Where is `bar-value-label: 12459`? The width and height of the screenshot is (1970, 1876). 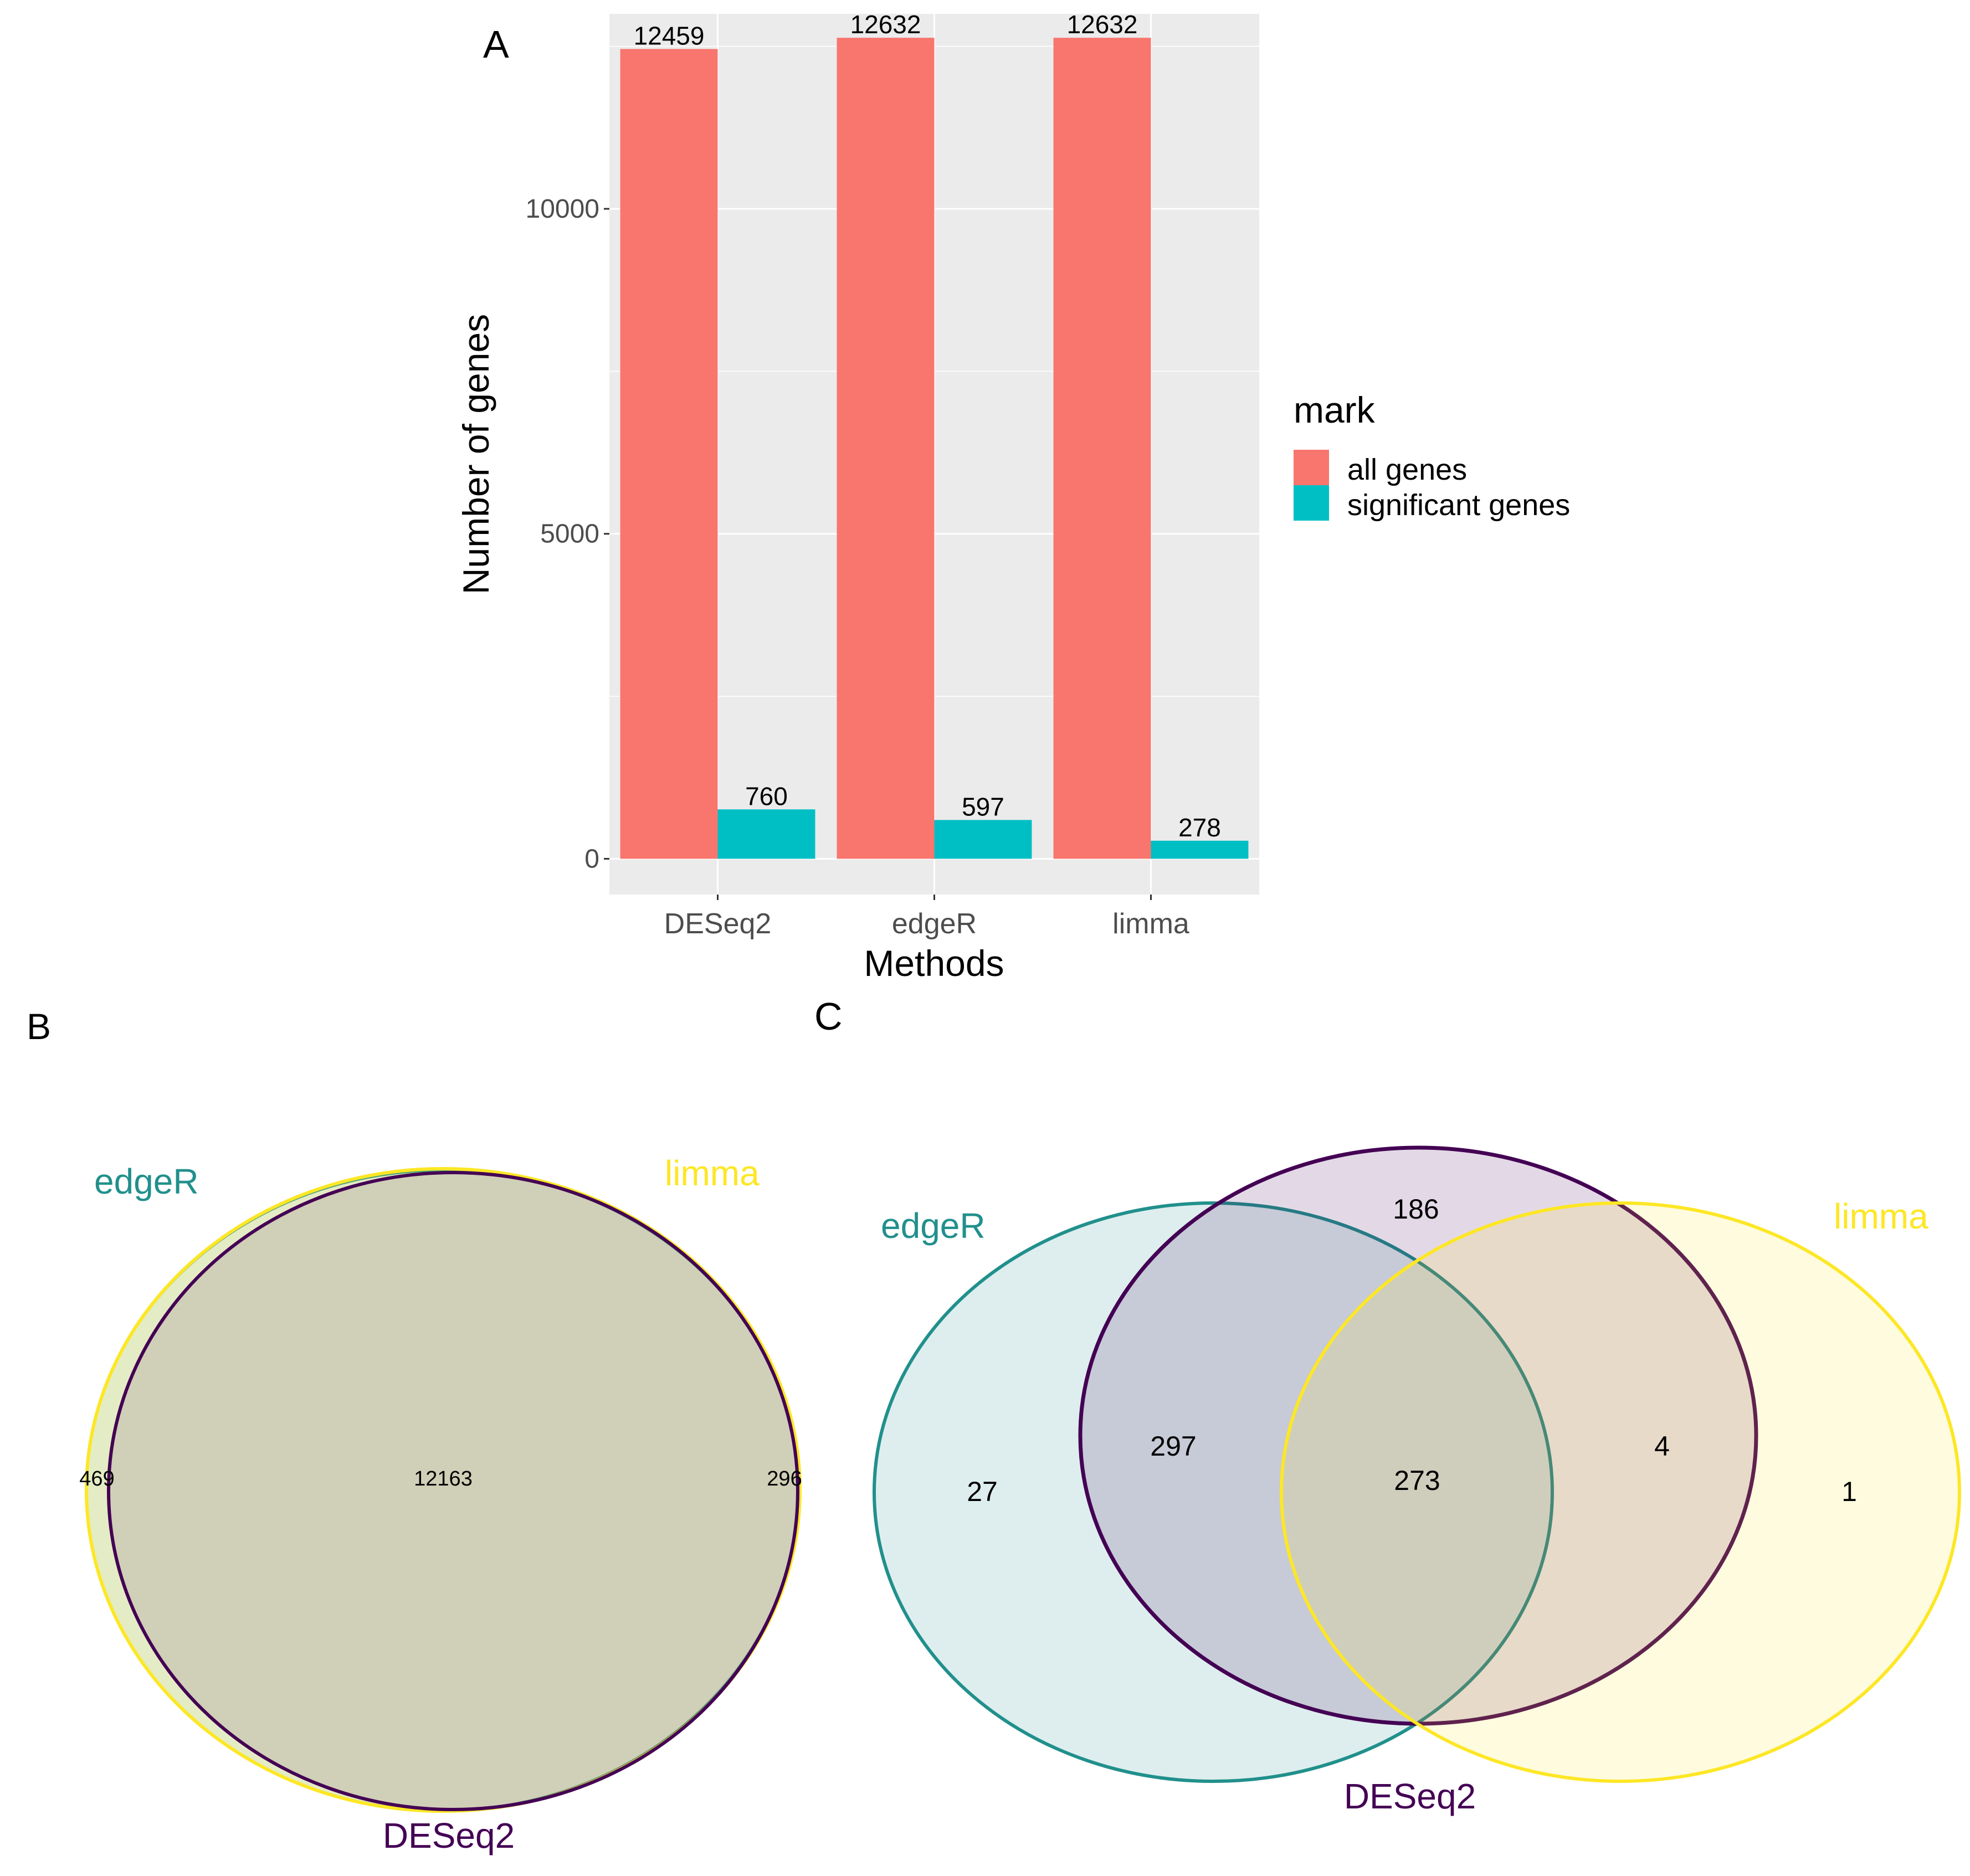 bar-value-label: 12459 is located at coordinates (670, 35).